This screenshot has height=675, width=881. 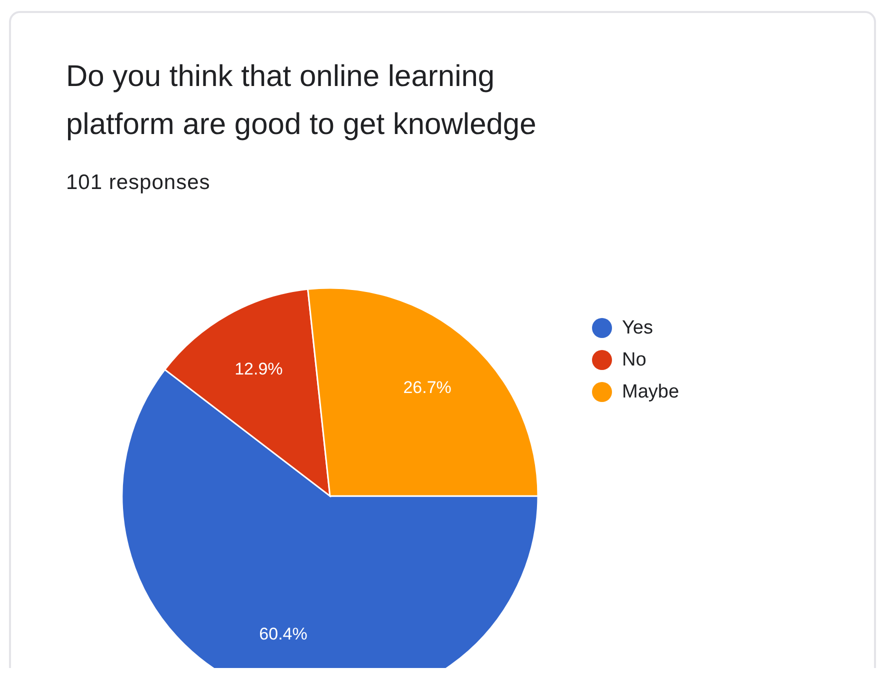 What do you see at coordinates (637, 328) in the screenshot?
I see `legend-label: Yes` at bounding box center [637, 328].